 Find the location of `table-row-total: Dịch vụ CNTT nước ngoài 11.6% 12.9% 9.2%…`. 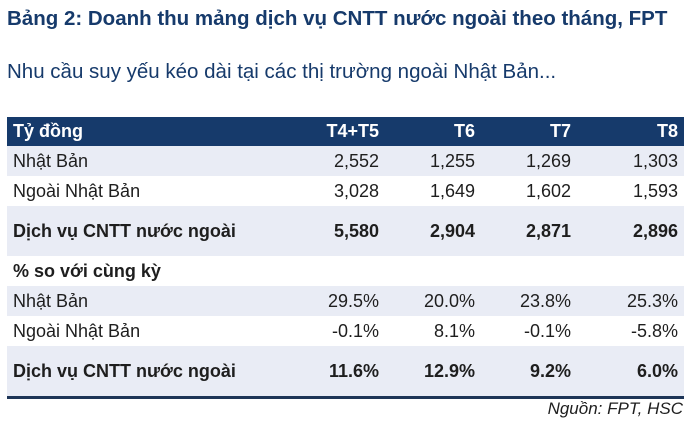

table-row-total: Dịch vụ CNTT nước ngoài 11.6% 12.9% 9.2%… is located at coordinates (345, 372).